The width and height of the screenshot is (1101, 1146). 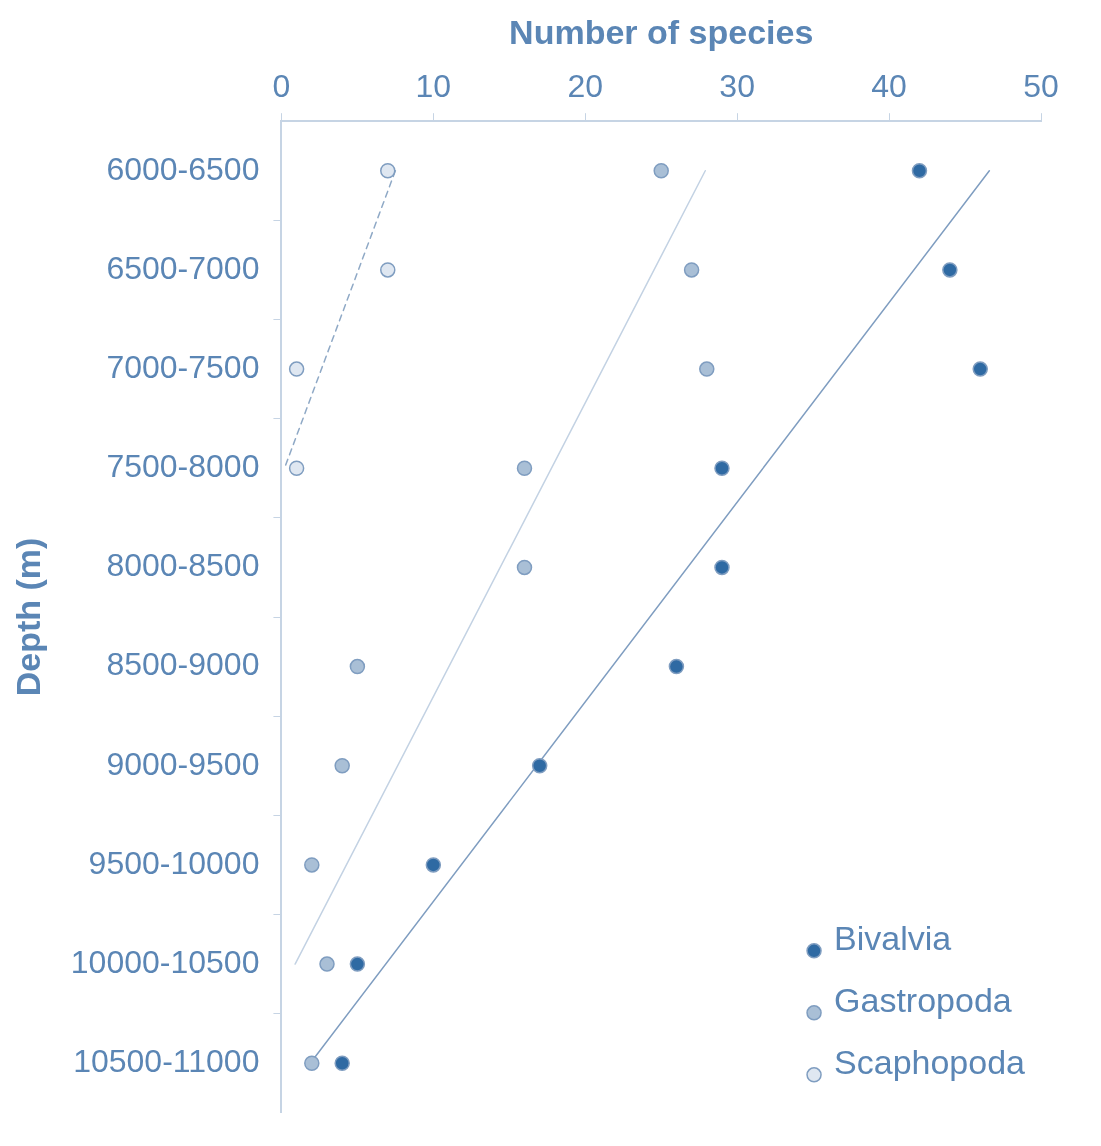 What do you see at coordinates (737, 85) in the screenshot?
I see `x-tick-label: 30` at bounding box center [737, 85].